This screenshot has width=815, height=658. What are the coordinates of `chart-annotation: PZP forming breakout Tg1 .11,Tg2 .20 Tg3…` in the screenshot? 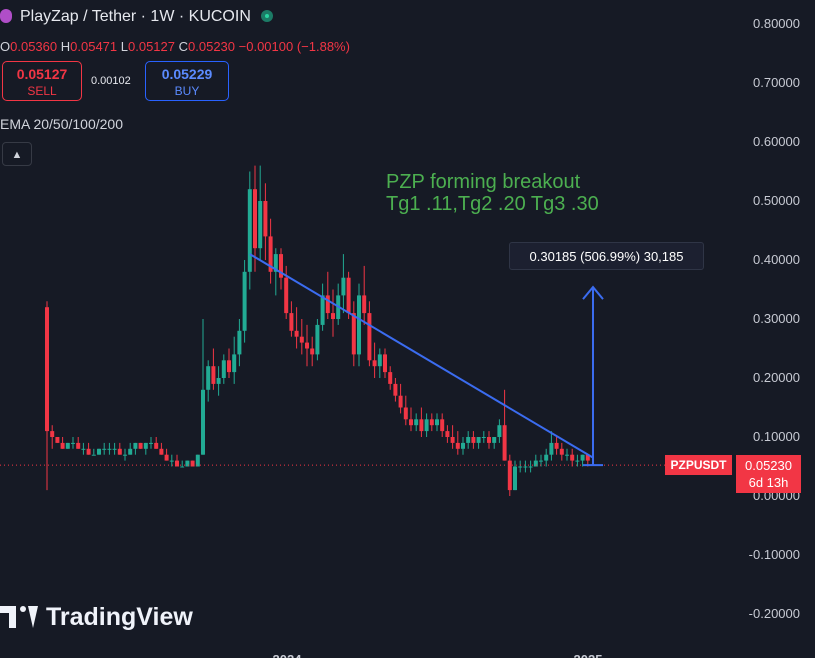 It's located at (492, 193).